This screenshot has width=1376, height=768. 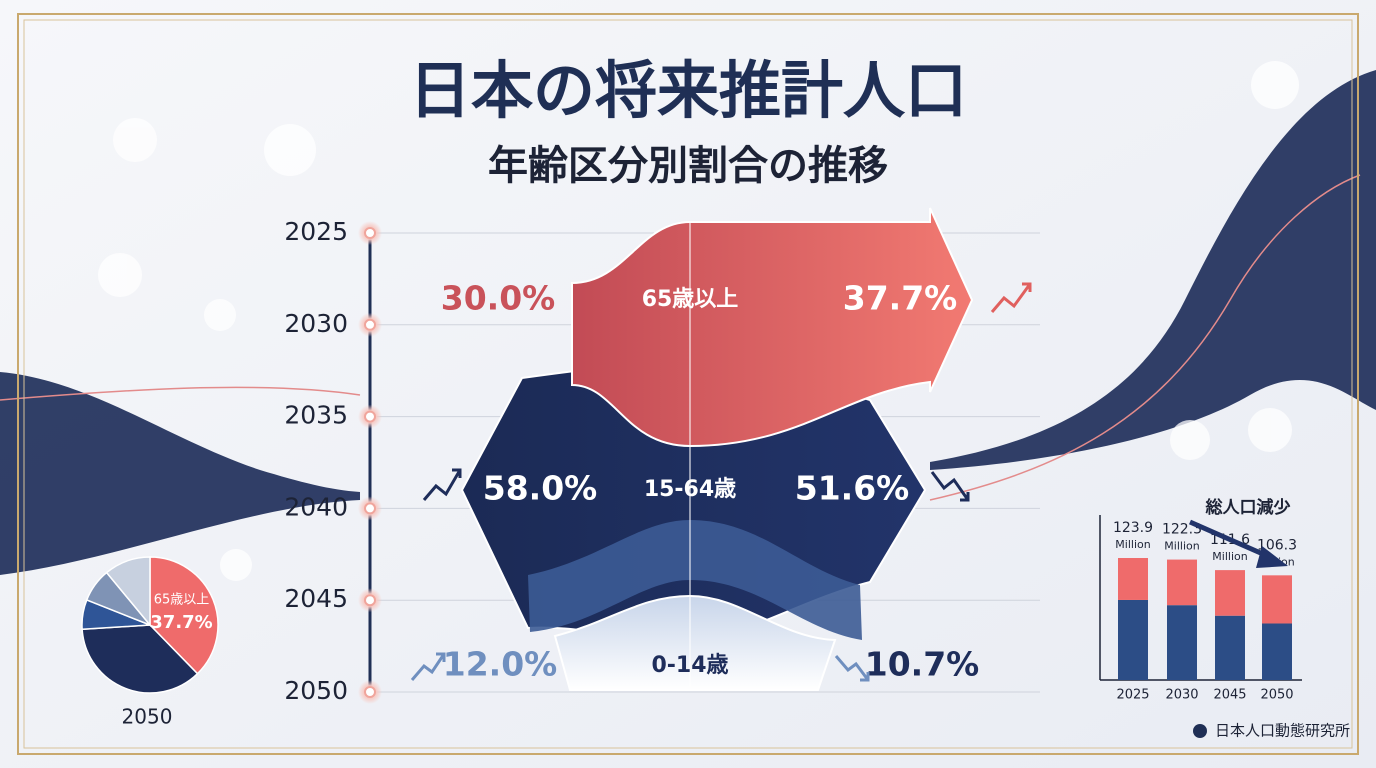 I want to click on title: 日本の将来推計人口, so click(x=688, y=90).